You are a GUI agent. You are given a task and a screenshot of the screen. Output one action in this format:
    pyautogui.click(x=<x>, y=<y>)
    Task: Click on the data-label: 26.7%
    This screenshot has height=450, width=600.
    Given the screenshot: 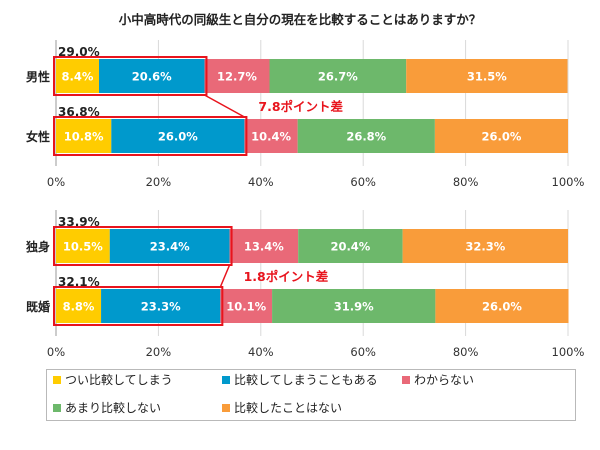 What is the action you would take?
    pyautogui.click(x=338, y=77)
    